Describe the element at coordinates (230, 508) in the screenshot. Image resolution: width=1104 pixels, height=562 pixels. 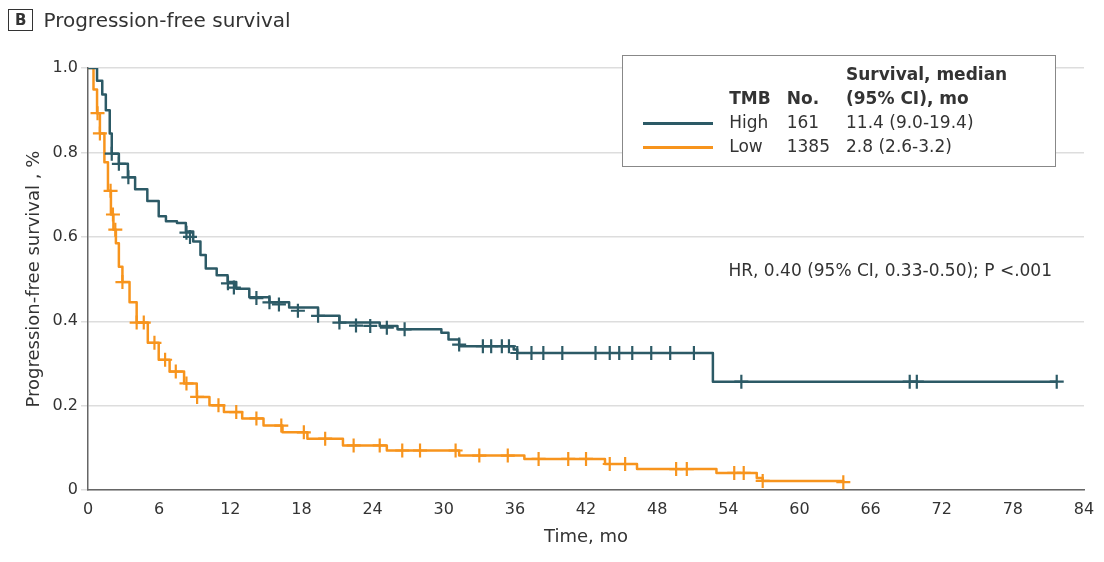
I see `x-tick-label: 12` at that location.